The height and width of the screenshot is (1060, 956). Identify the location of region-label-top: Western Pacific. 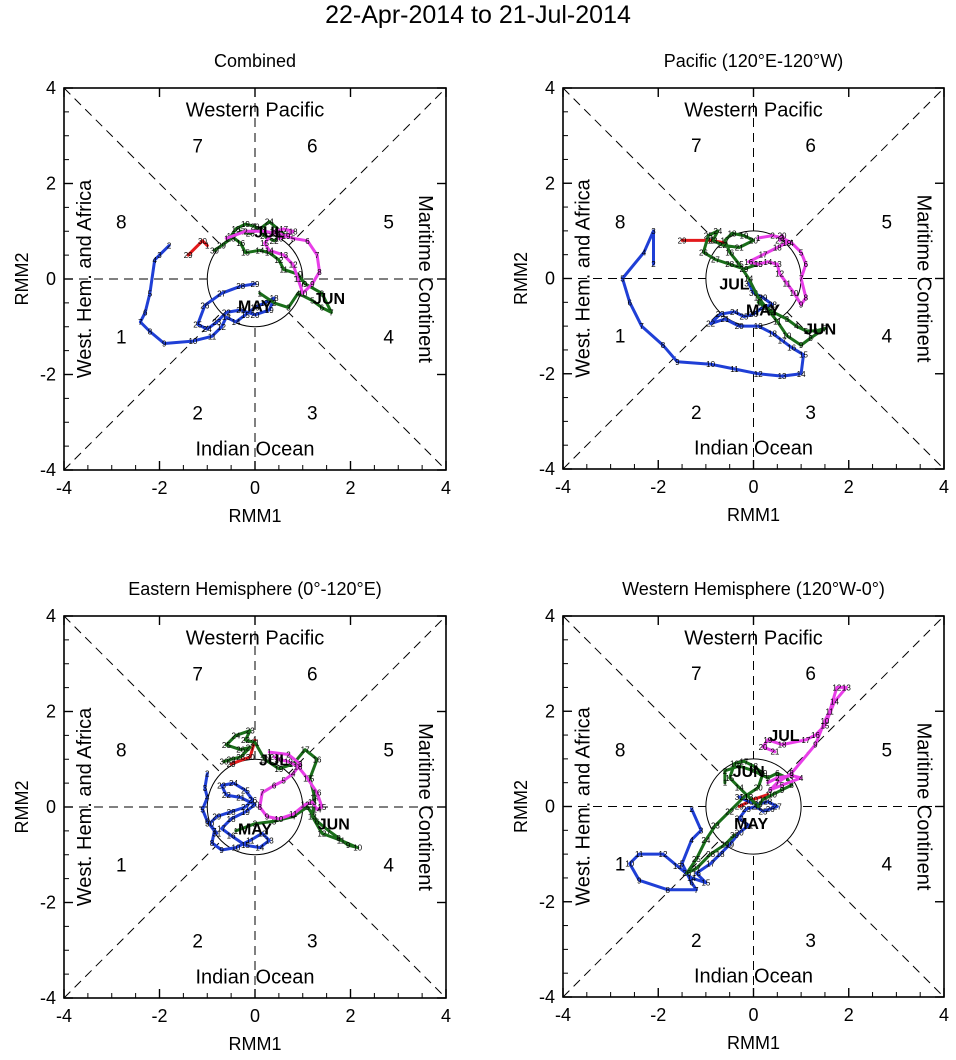
(255, 638).